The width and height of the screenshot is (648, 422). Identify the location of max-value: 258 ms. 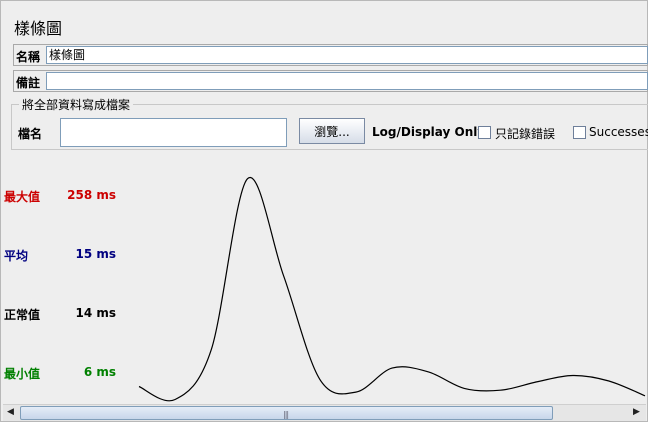
(91, 195).